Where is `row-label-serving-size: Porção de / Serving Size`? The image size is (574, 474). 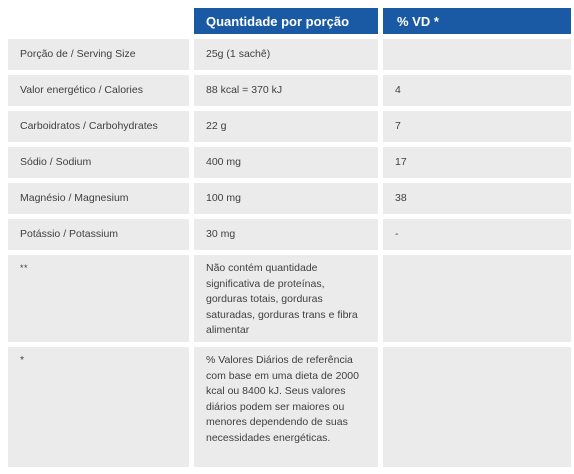 row-label-serving-size: Porção de / Serving Size is located at coordinates (98, 54).